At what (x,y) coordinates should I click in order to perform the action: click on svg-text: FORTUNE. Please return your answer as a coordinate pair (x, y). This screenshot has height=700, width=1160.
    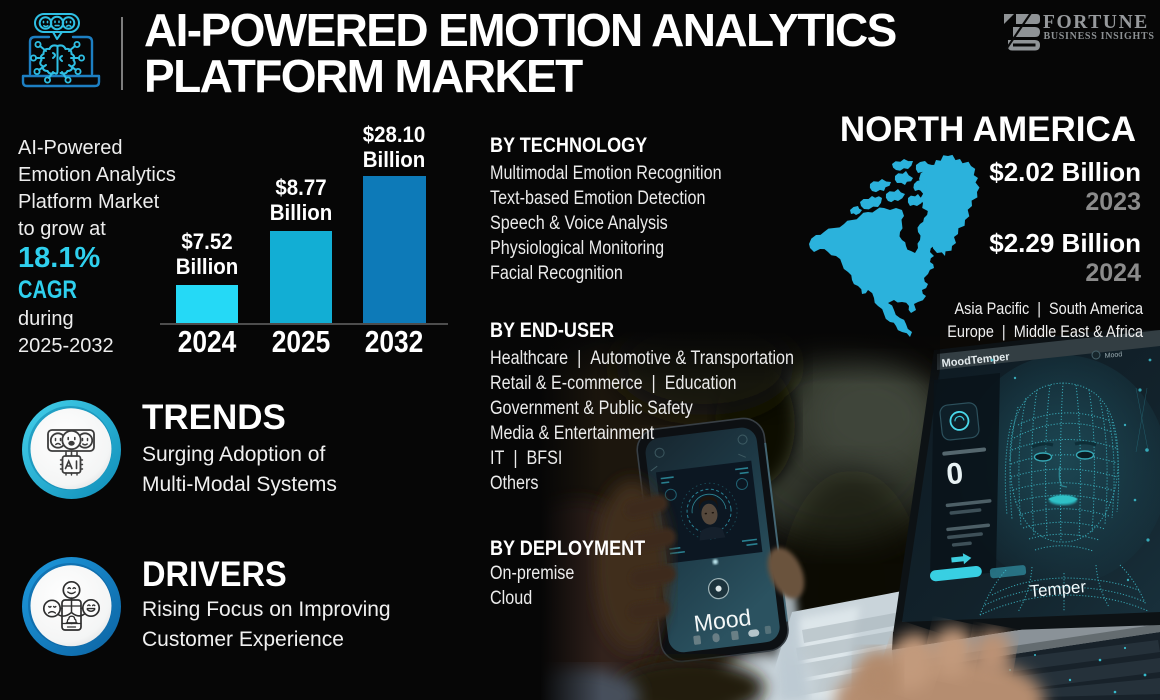
    Looking at the image, I should click on (1096, 22).